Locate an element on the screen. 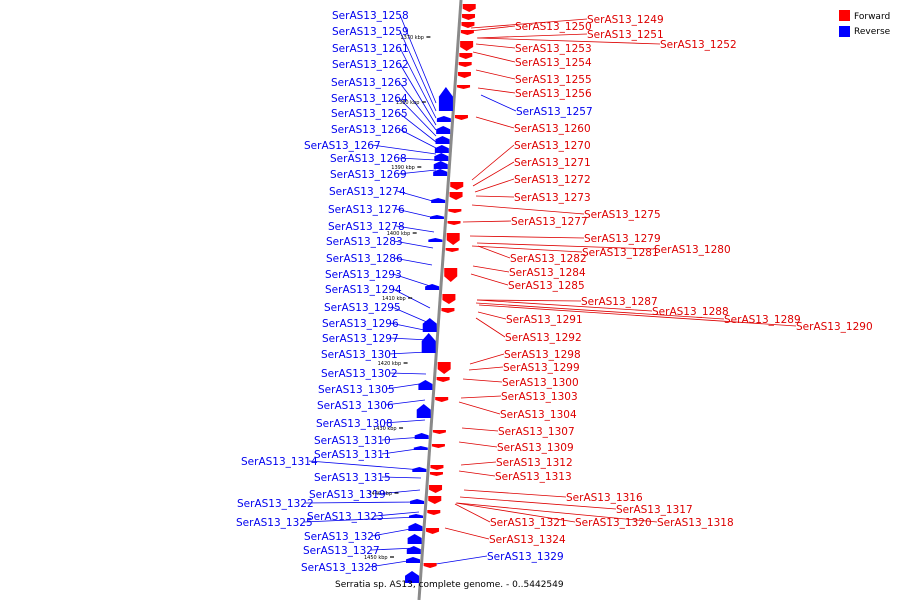  gene-label-reverse: SerAS13_1269 is located at coordinates (368, 175).